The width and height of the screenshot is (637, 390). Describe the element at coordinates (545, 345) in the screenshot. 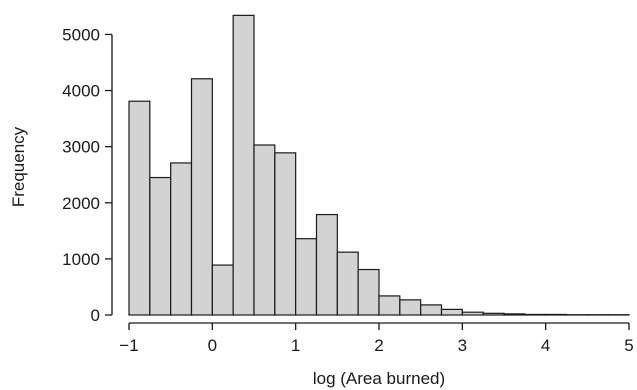

I see `x-tick-label: 4` at that location.